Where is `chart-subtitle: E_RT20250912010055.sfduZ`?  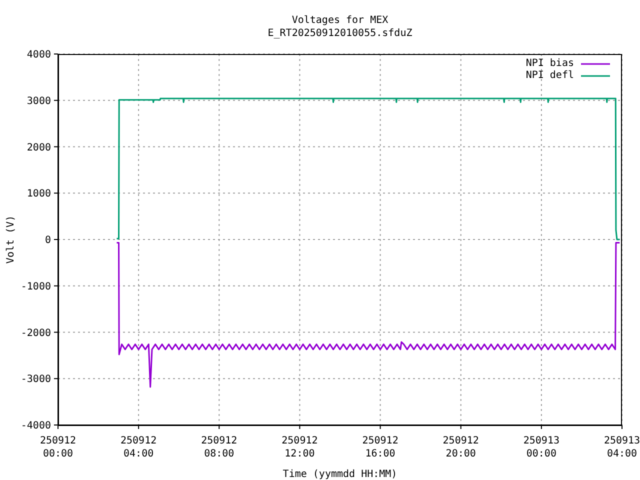
chart-subtitle: E_RT20250912010055.sfduZ is located at coordinates (340, 33).